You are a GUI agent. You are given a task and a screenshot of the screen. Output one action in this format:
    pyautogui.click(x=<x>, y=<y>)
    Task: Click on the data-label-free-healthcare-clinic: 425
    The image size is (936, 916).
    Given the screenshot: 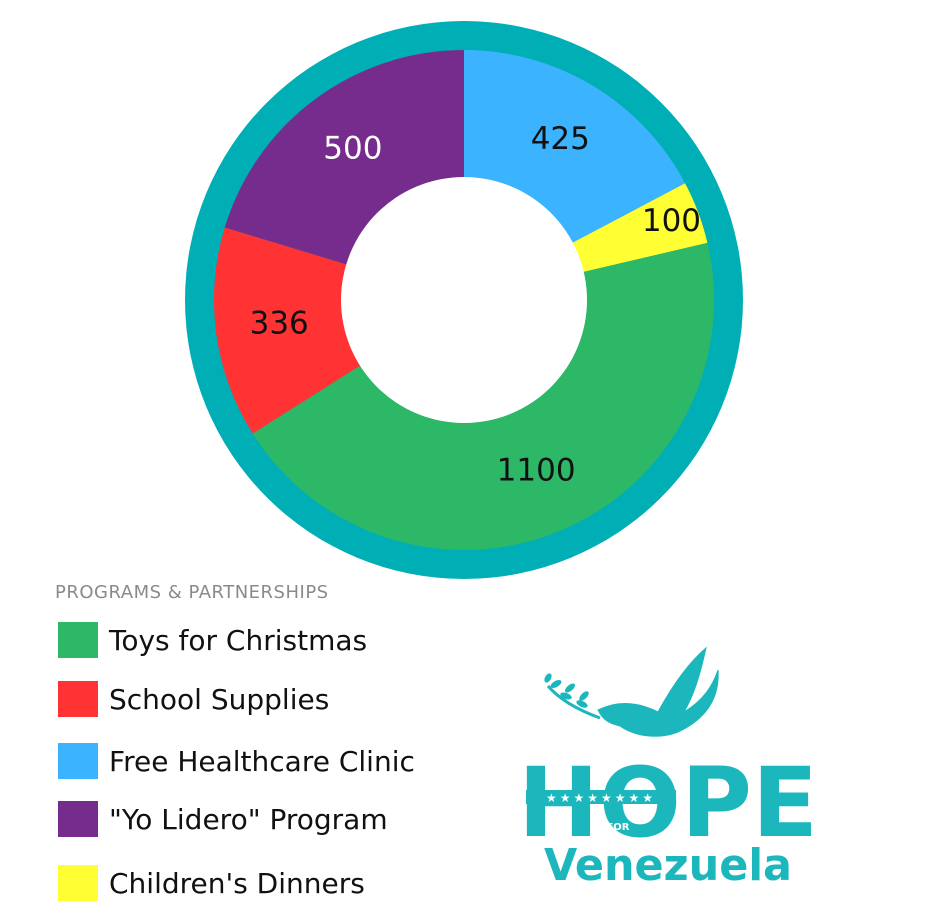 What is the action you would take?
    pyautogui.click(x=560, y=139)
    